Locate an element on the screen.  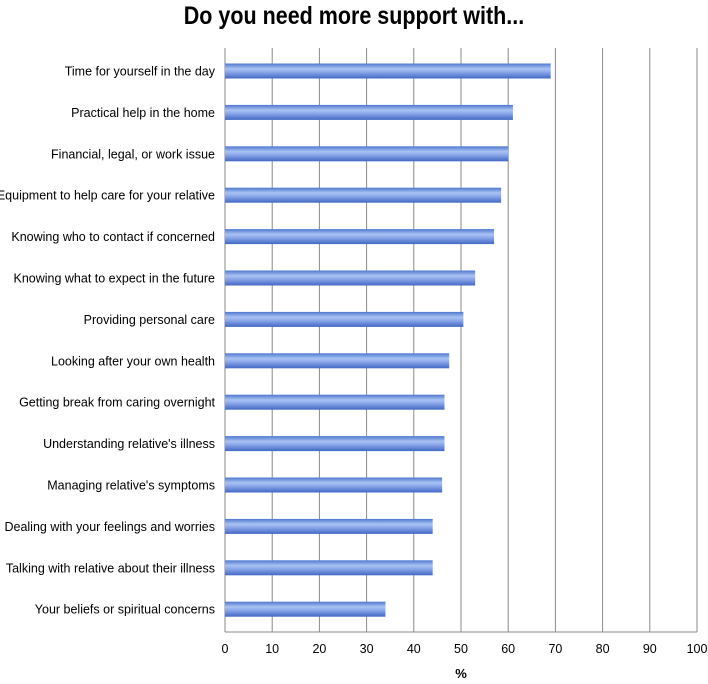
x-tick-label: 90 is located at coordinates (650, 649).